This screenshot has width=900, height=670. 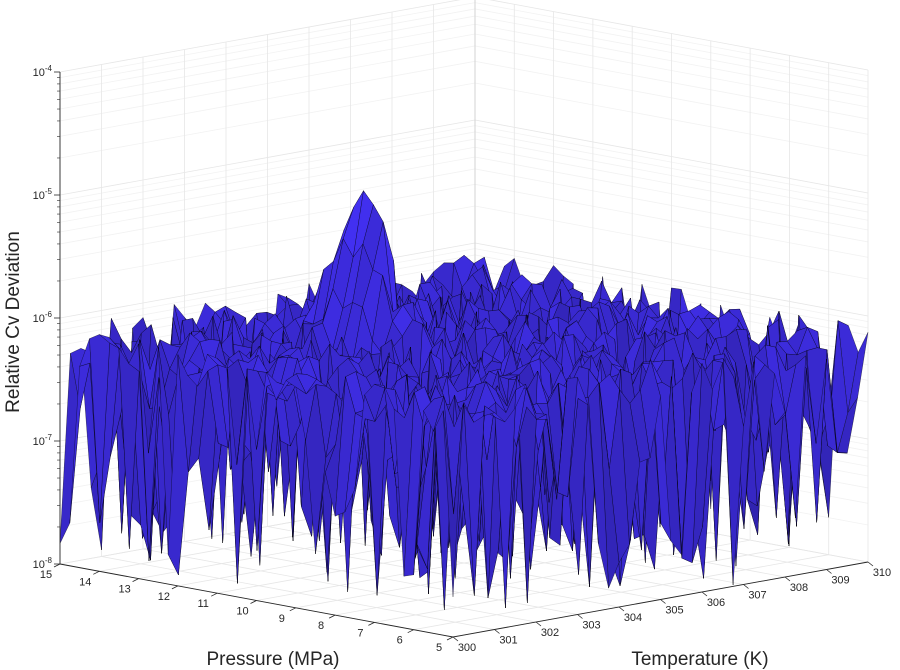 What do you see at coordinates (633, 618) in the screenshot?
I see `x-tick-label: 304` at bounding box center [633, 618].